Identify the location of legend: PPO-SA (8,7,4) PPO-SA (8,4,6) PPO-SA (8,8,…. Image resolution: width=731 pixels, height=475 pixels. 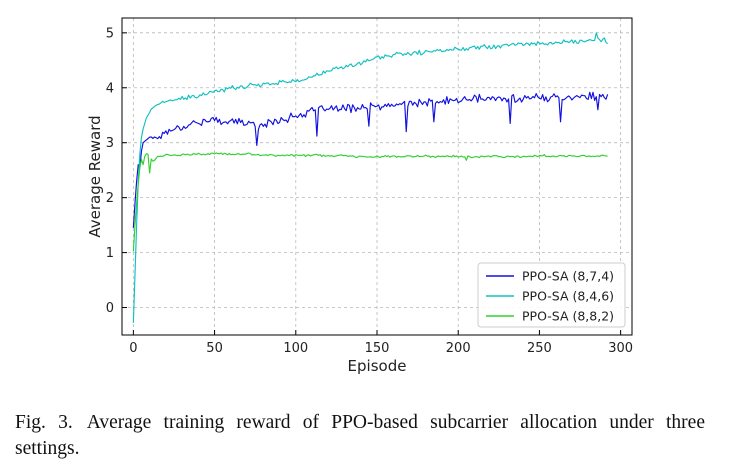
(551, 295).